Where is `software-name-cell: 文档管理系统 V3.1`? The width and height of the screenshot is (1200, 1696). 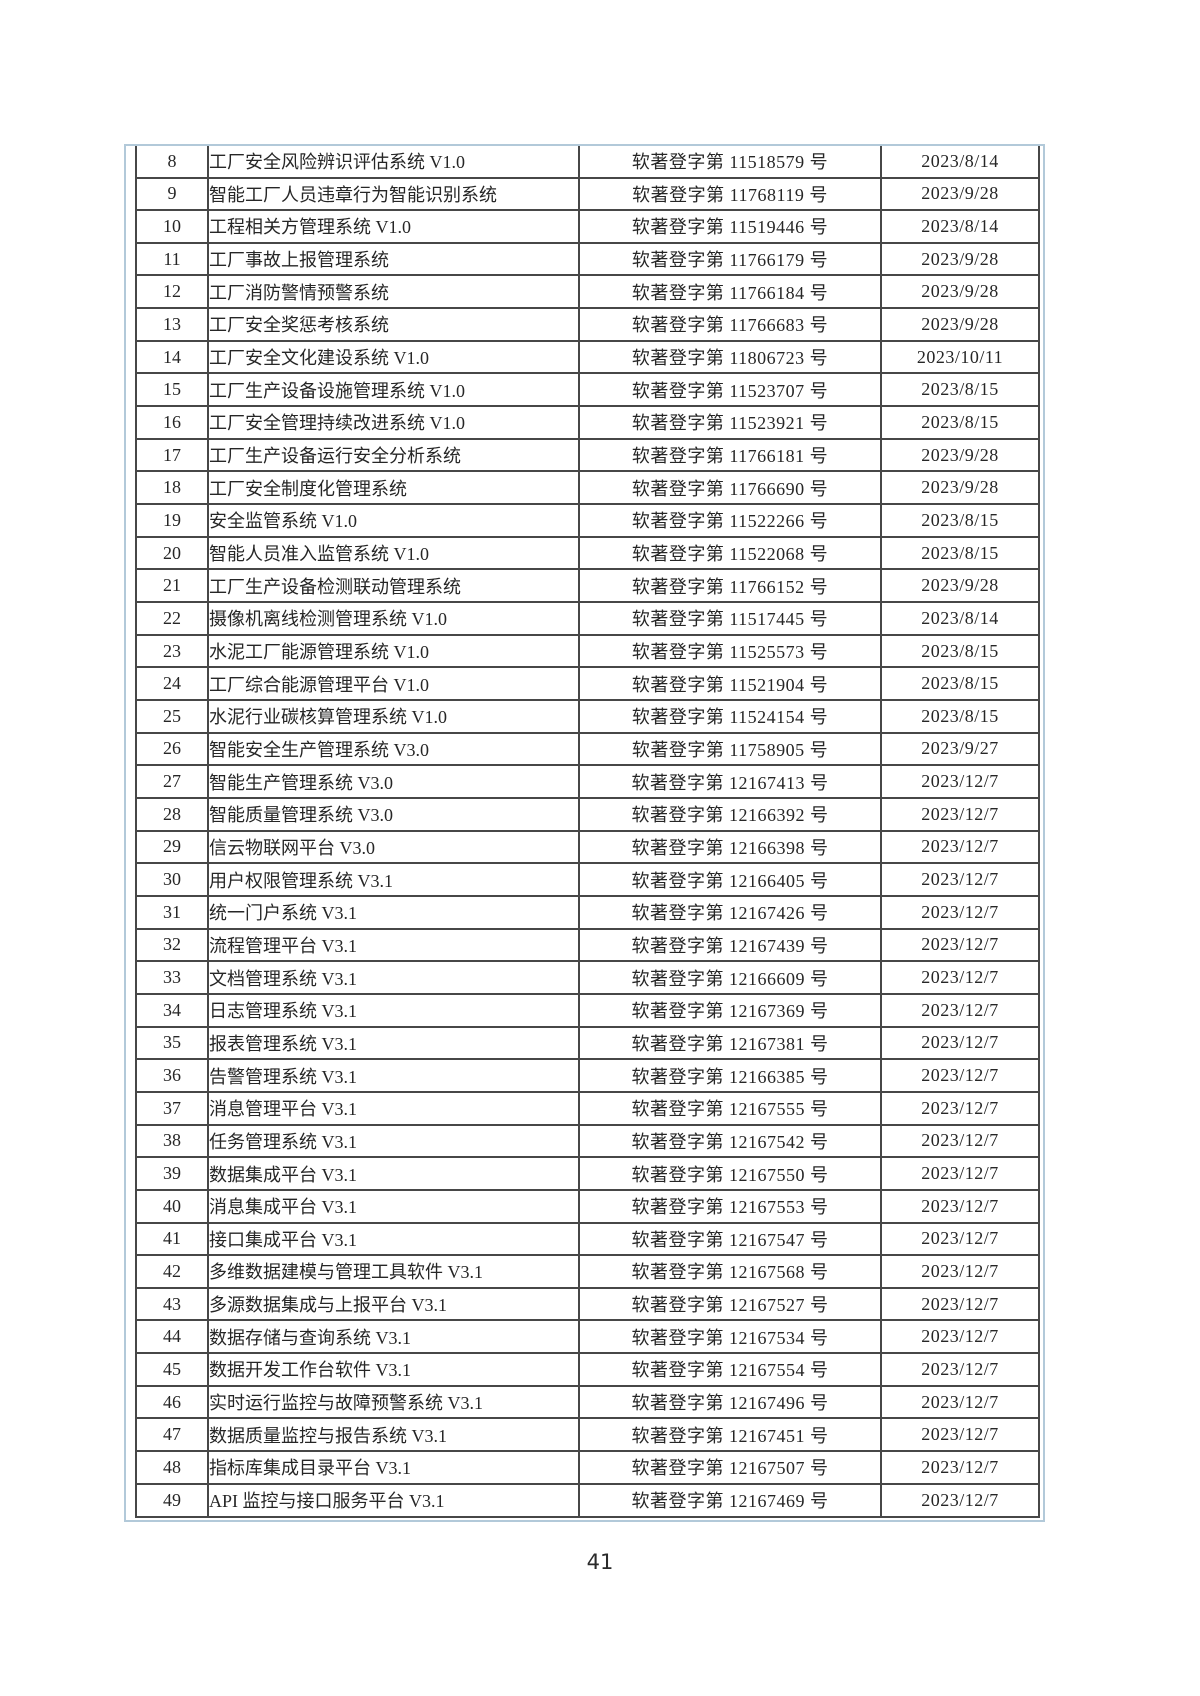
software-name-cell: 文档管理系统 V3.1 is located at coordinates (393, 977).